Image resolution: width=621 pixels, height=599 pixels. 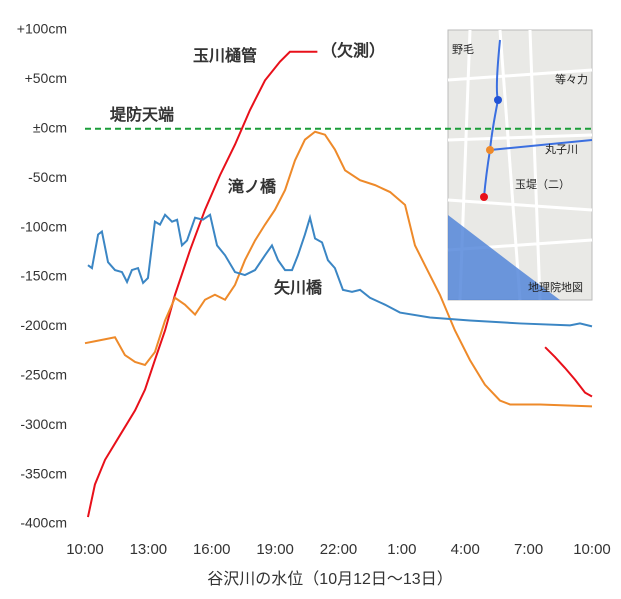 I want to click on map-river, so click(x=504, y=257).